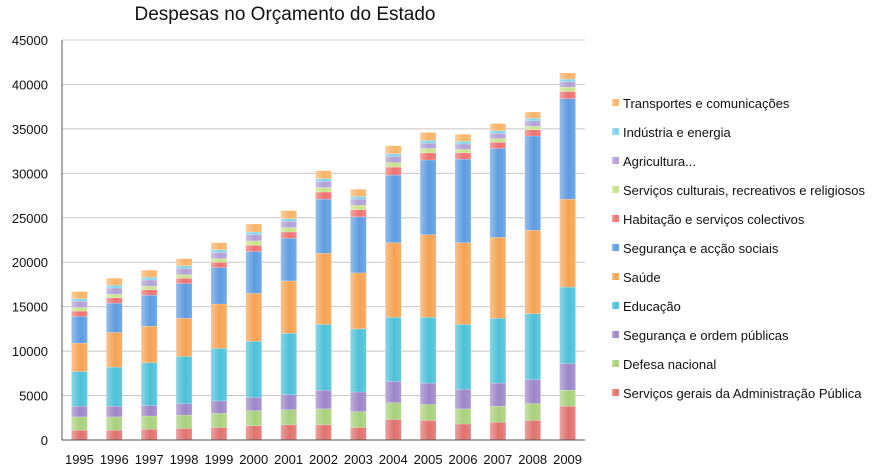 The image size is (873, 474). What do you see at coordinates (30, 262) in the screenshot?
I see `y-tick-label: 20000` at bounding box center [30, 262].